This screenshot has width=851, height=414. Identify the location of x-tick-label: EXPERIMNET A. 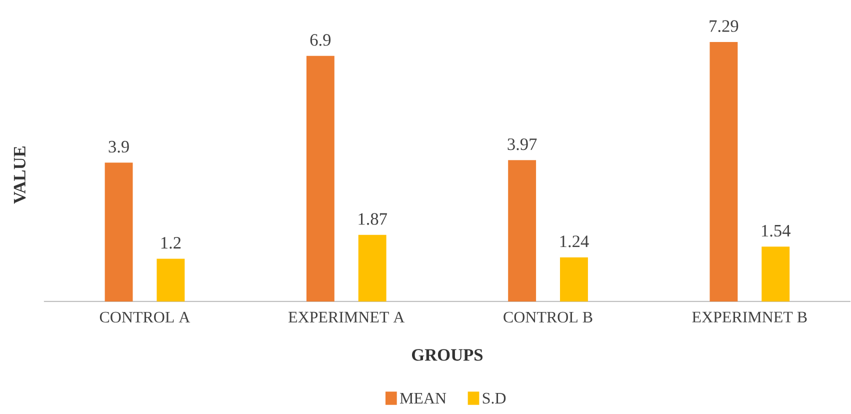
(346, 317).